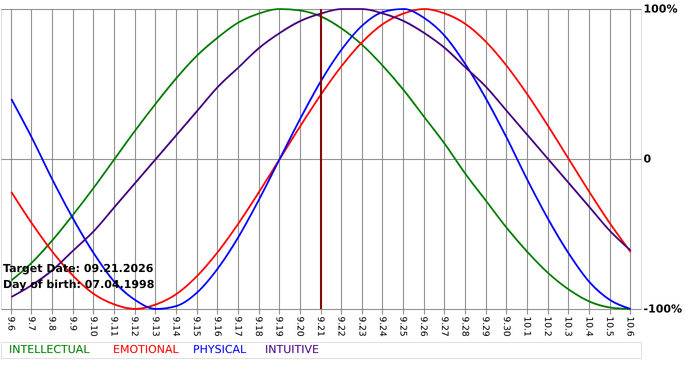  Describe the element at coordinates (526, 326) in the screenshot. I see `x-tick-label: 10.1` at that location.